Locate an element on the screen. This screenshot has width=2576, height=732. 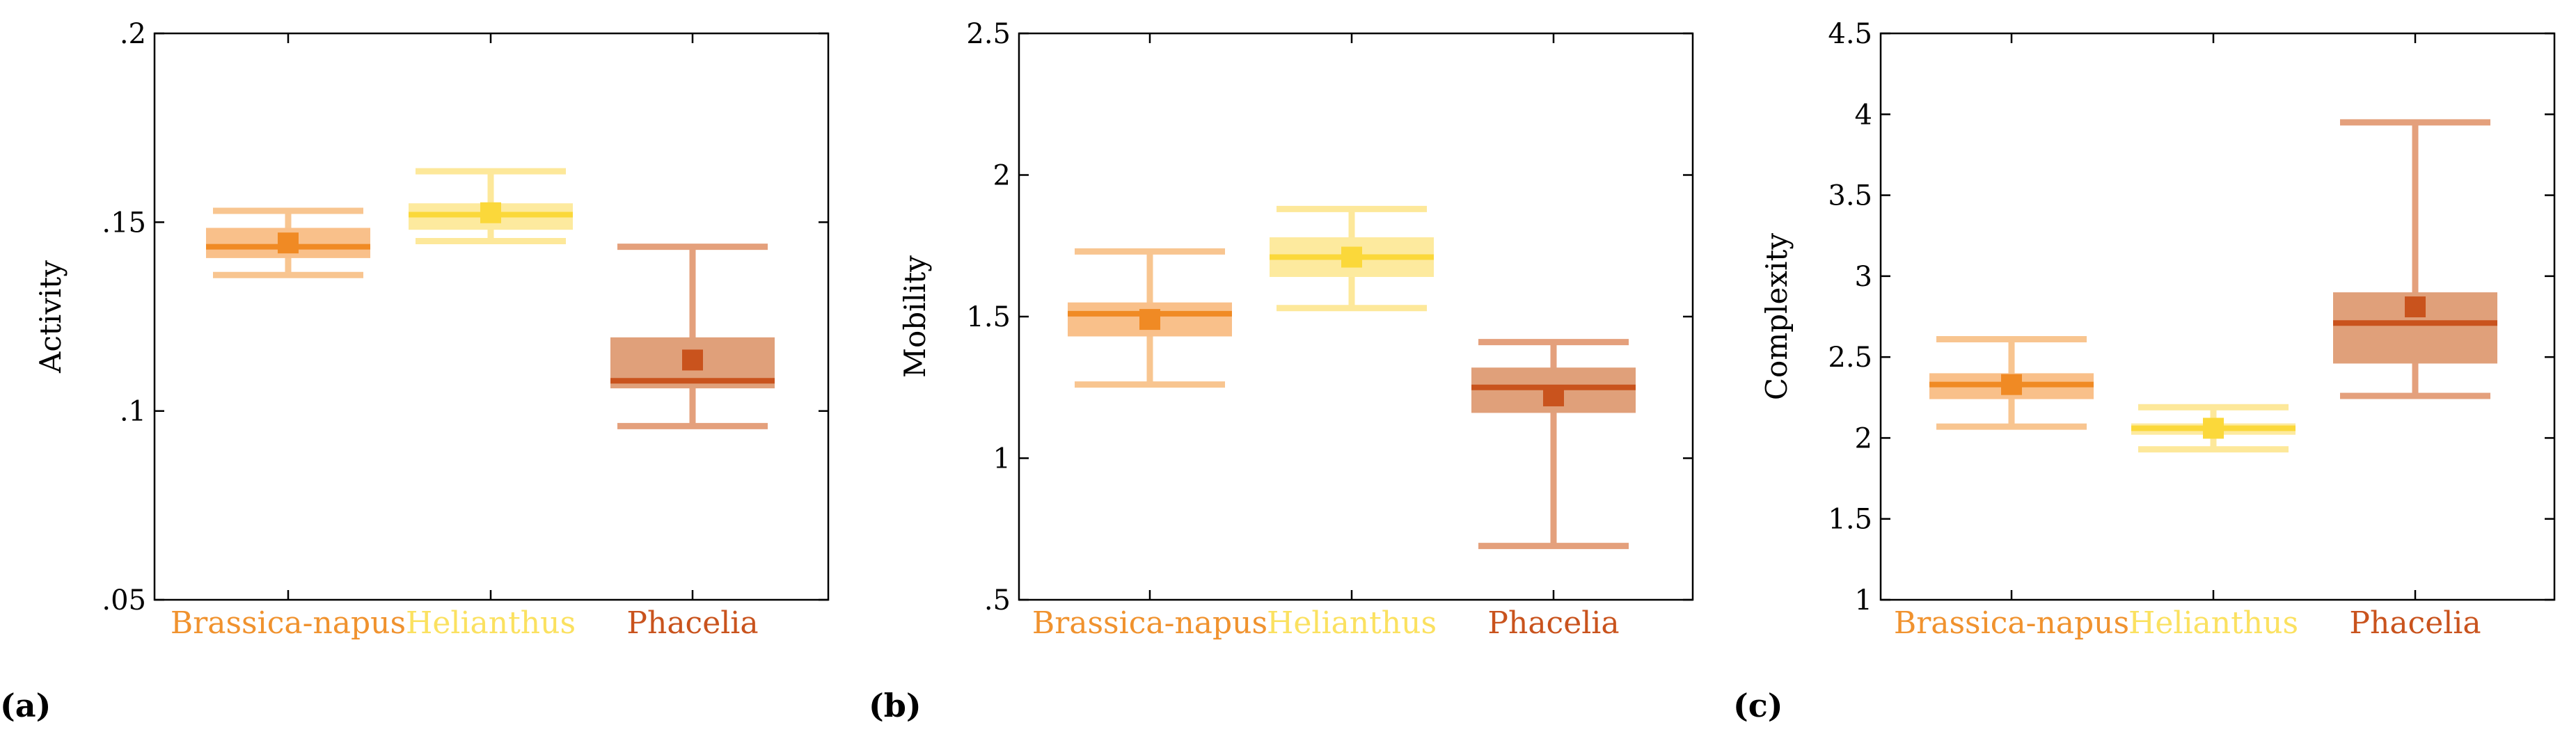
y-tick-label: 4.5 is located at coordinates (1850, 34).